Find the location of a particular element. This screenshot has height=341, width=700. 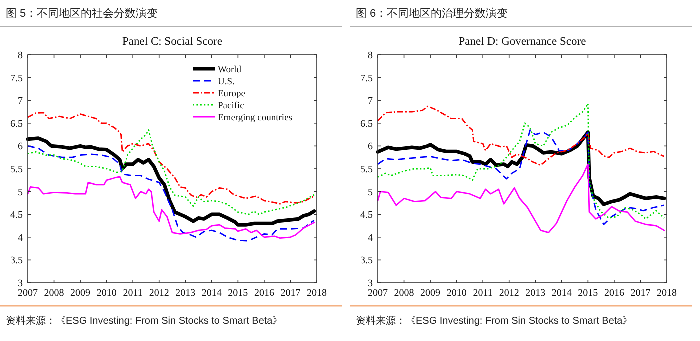

legend-label: Pacific is located at coordinates (231, 107).